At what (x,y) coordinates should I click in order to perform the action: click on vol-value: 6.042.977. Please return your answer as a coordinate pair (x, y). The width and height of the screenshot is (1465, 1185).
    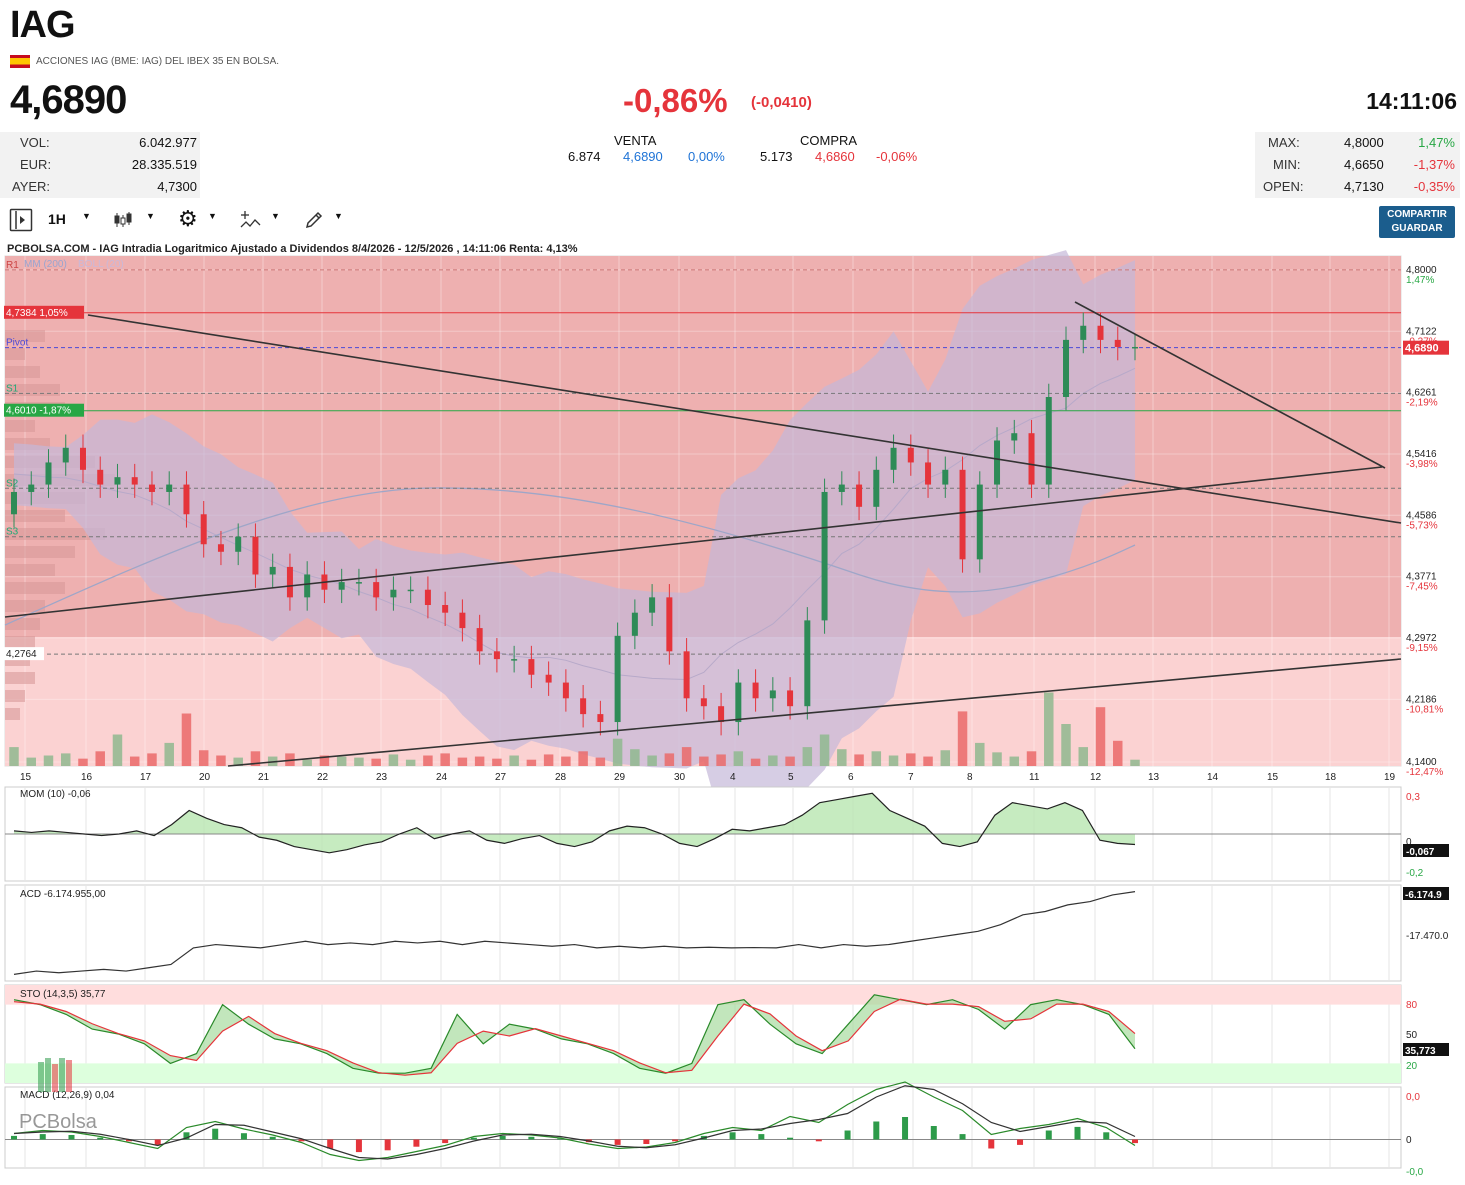
    Looking at the image, I should click on (168, 142).